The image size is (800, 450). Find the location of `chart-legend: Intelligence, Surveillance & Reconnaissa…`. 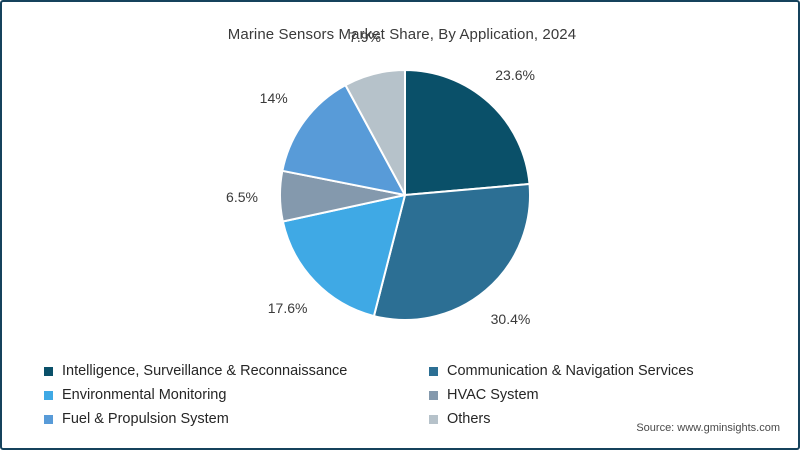

chart-legend: Intelligence, Surveillance & Reconnaissa… is located at coordinates (402, 398).